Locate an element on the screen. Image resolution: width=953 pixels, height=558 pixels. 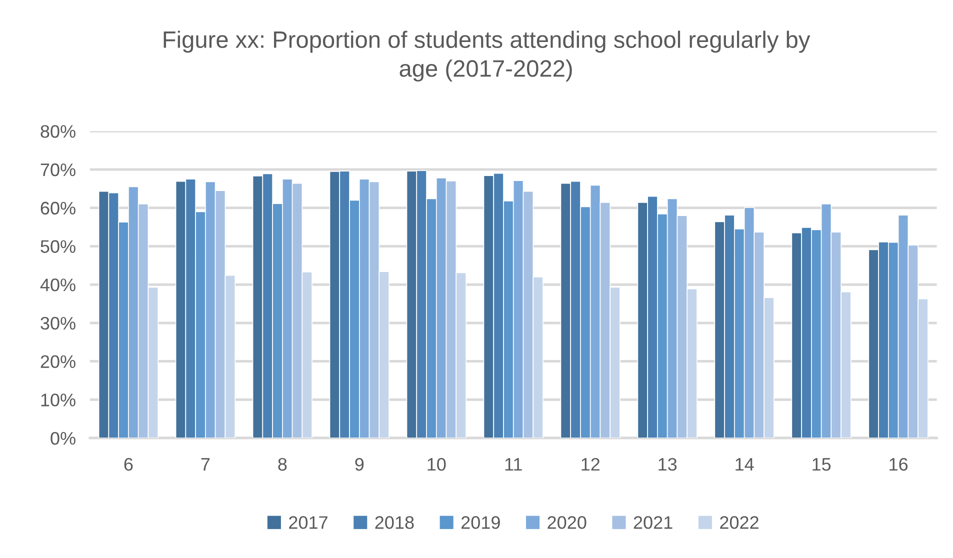
x-tick-label: 14 is located at coordinates (745, 464).